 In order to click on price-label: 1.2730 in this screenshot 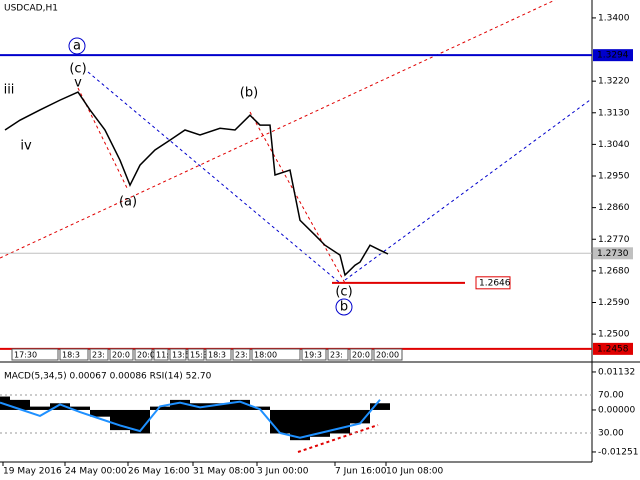, I will do `click(613, 254)`.